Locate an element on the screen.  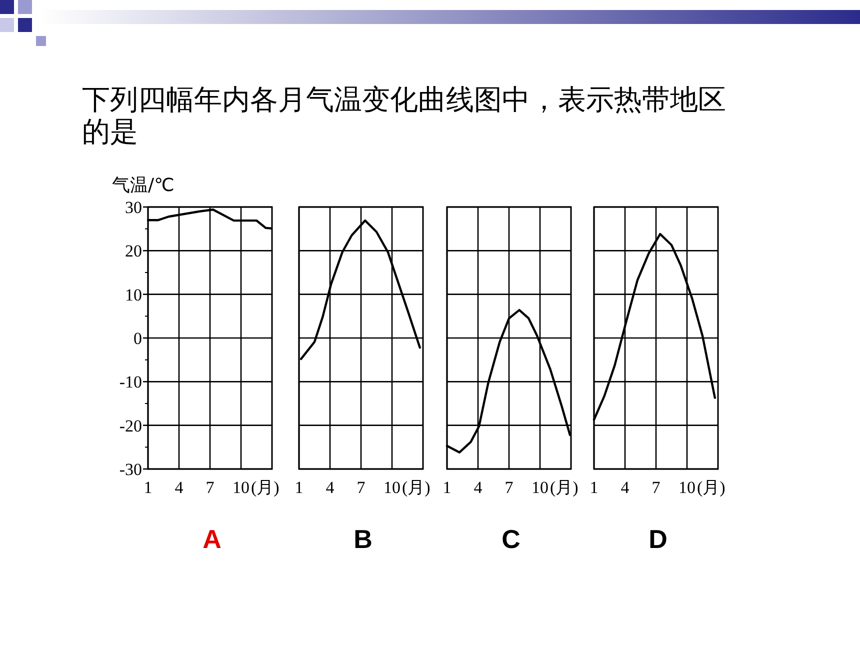
text: B is located at coordinates (363, 539).